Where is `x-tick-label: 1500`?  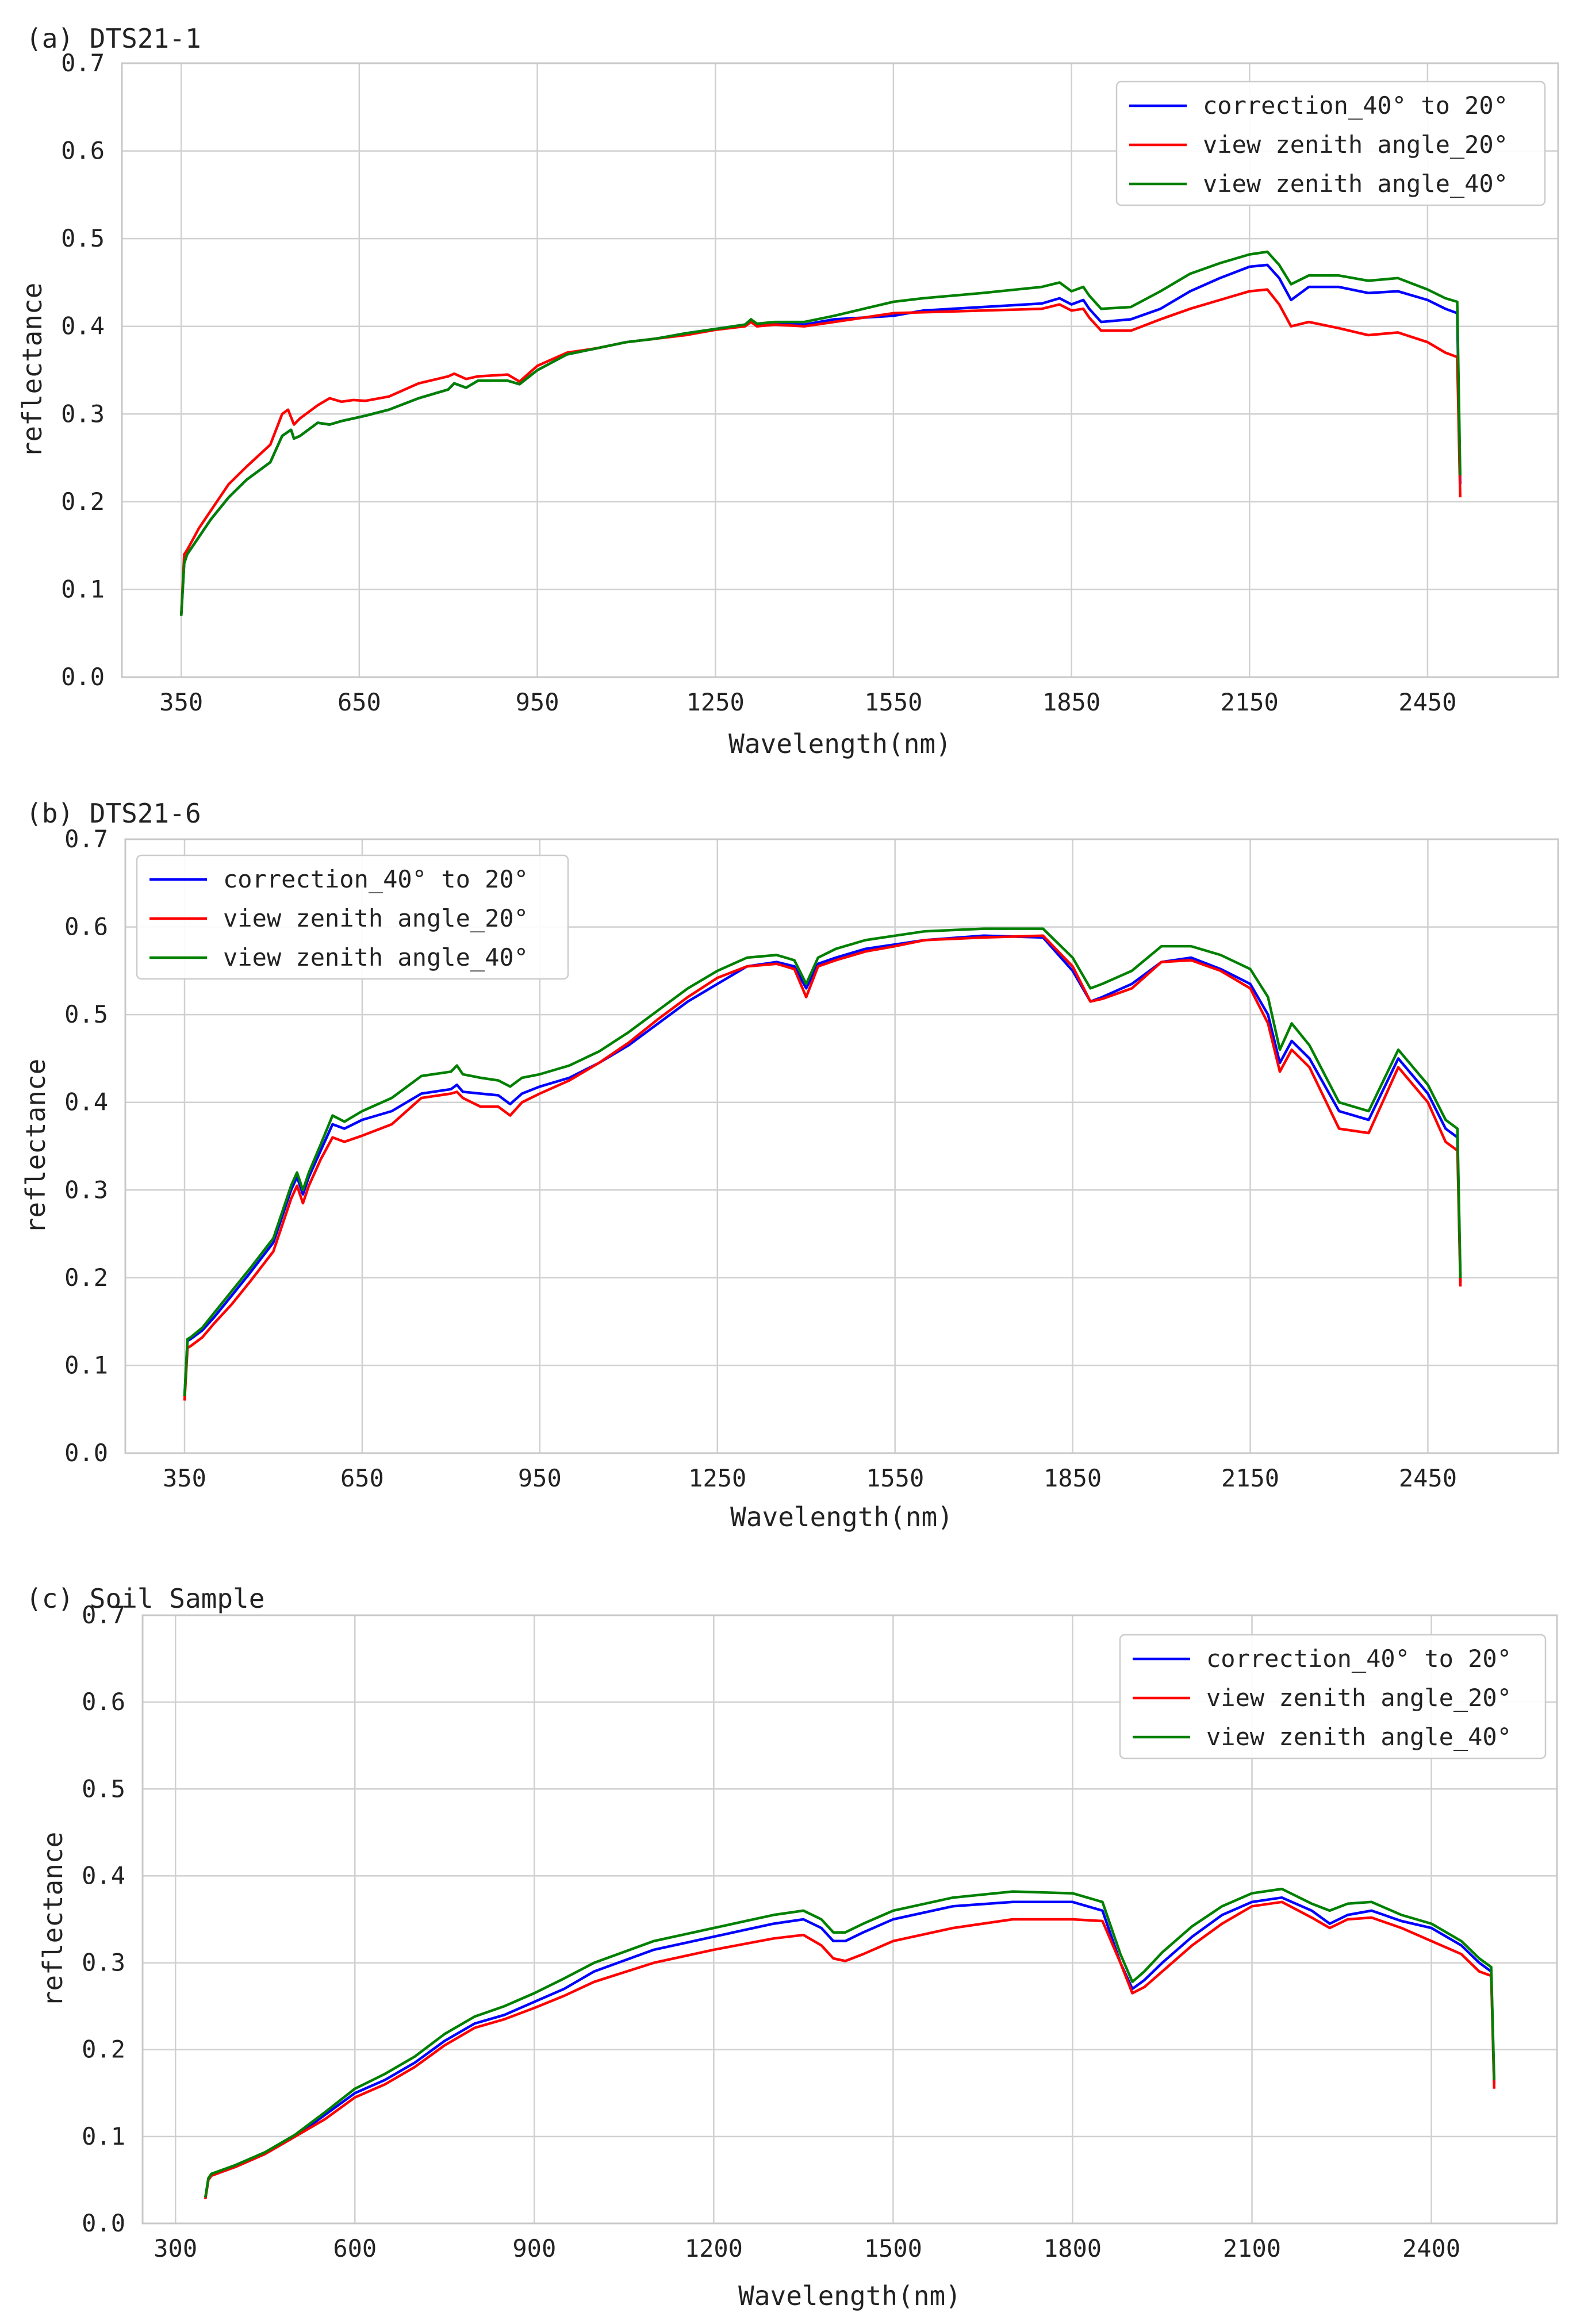 x-tick-label: 1500 is located at coordinates (893, 2248).